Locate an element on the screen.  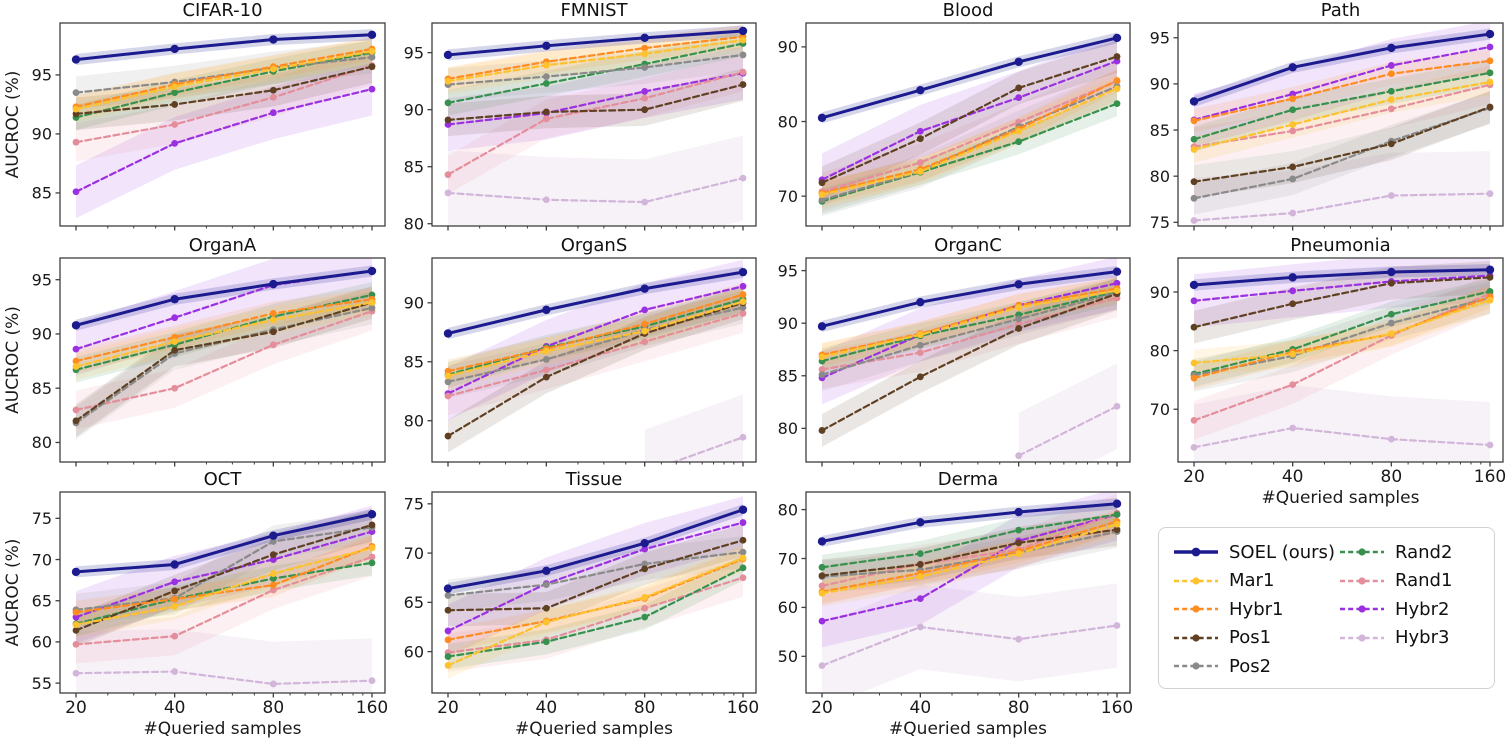
panel-title: OrganC is located at coordinates (968, 245).